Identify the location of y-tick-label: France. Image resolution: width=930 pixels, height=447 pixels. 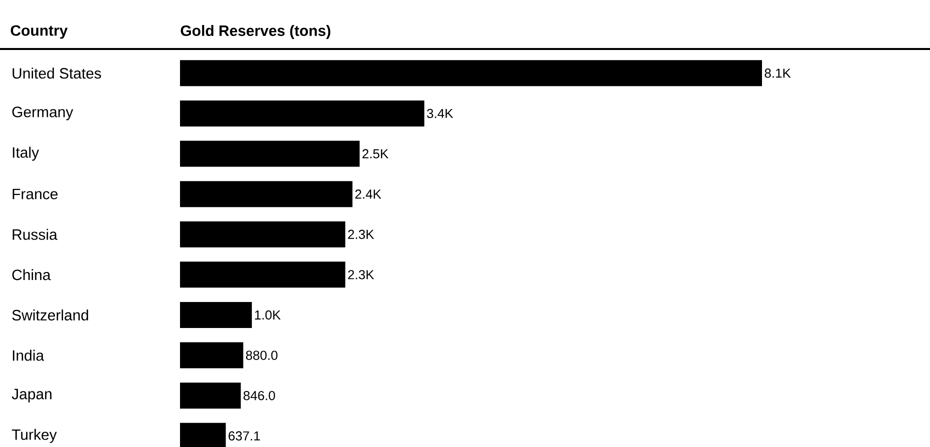
(35, 194).